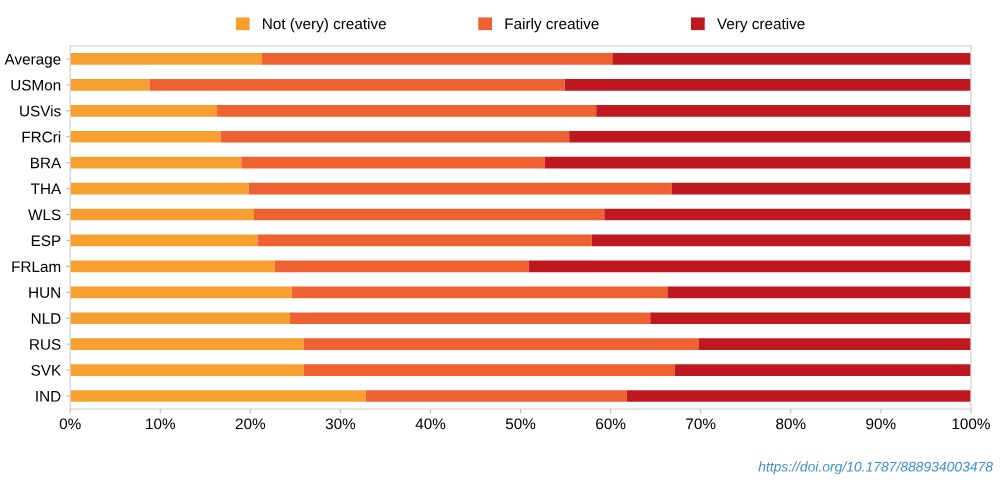 Image resolution: width=1003 pixels, height=484 pixels. I want to click on x-tick-label: 60%, so click(611, 424).